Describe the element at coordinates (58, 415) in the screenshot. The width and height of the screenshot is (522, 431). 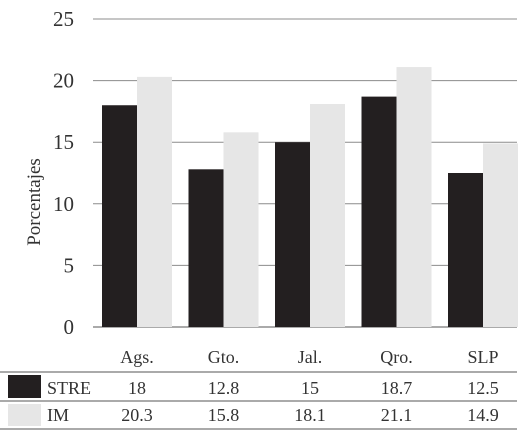
I see `legend-series-name: IM` at that location.